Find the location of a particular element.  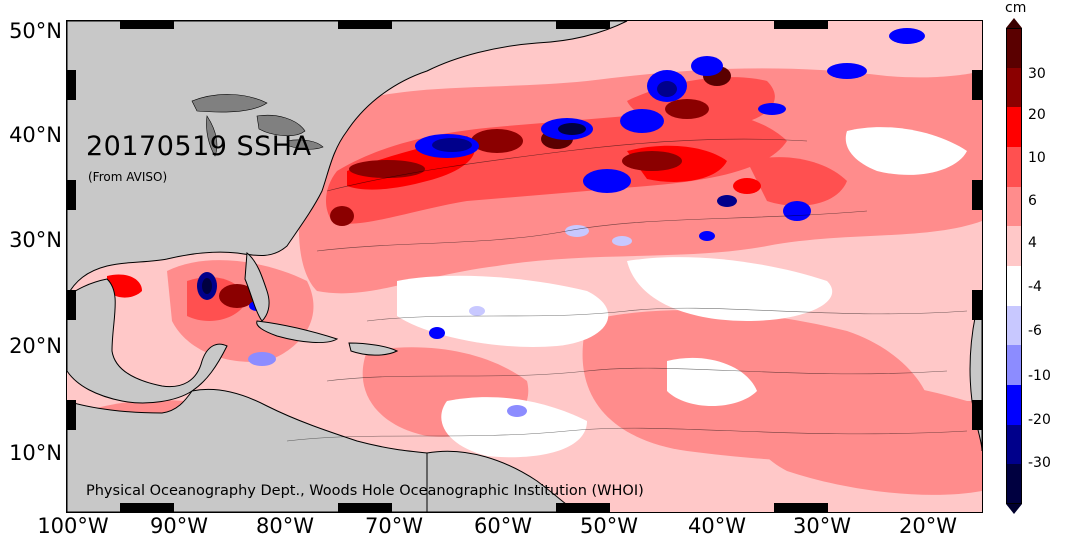

colorbar-label-10: 10 is located at coordinates (1037, 158).